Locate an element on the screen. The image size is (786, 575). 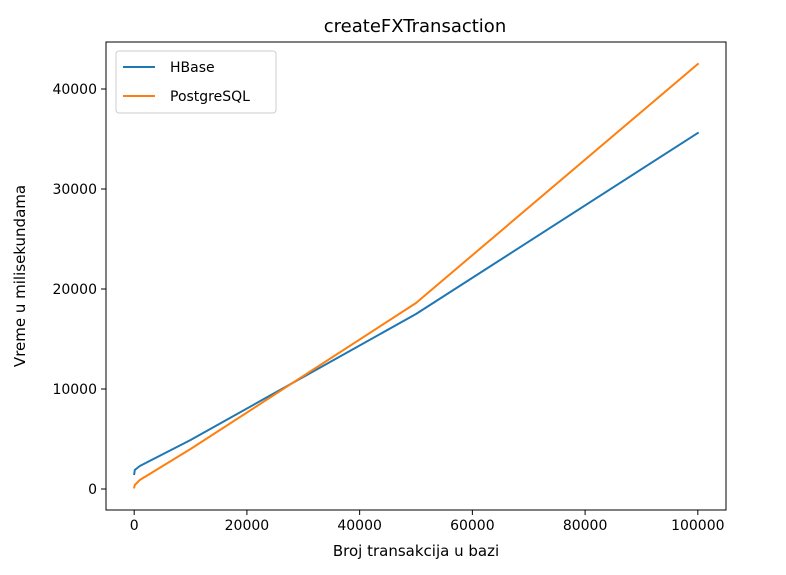
x-tick-label: 0 is located at coordinates (134, 526).